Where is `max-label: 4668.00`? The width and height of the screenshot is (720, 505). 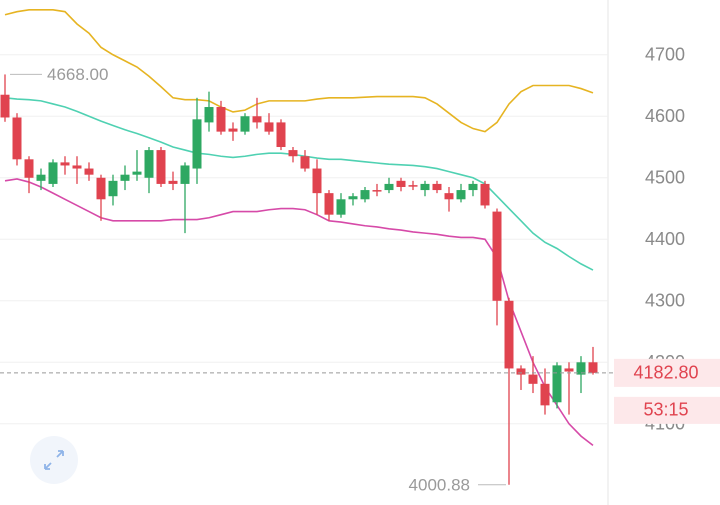
max-label: 4668.00 is located at coordinates (77, 74).